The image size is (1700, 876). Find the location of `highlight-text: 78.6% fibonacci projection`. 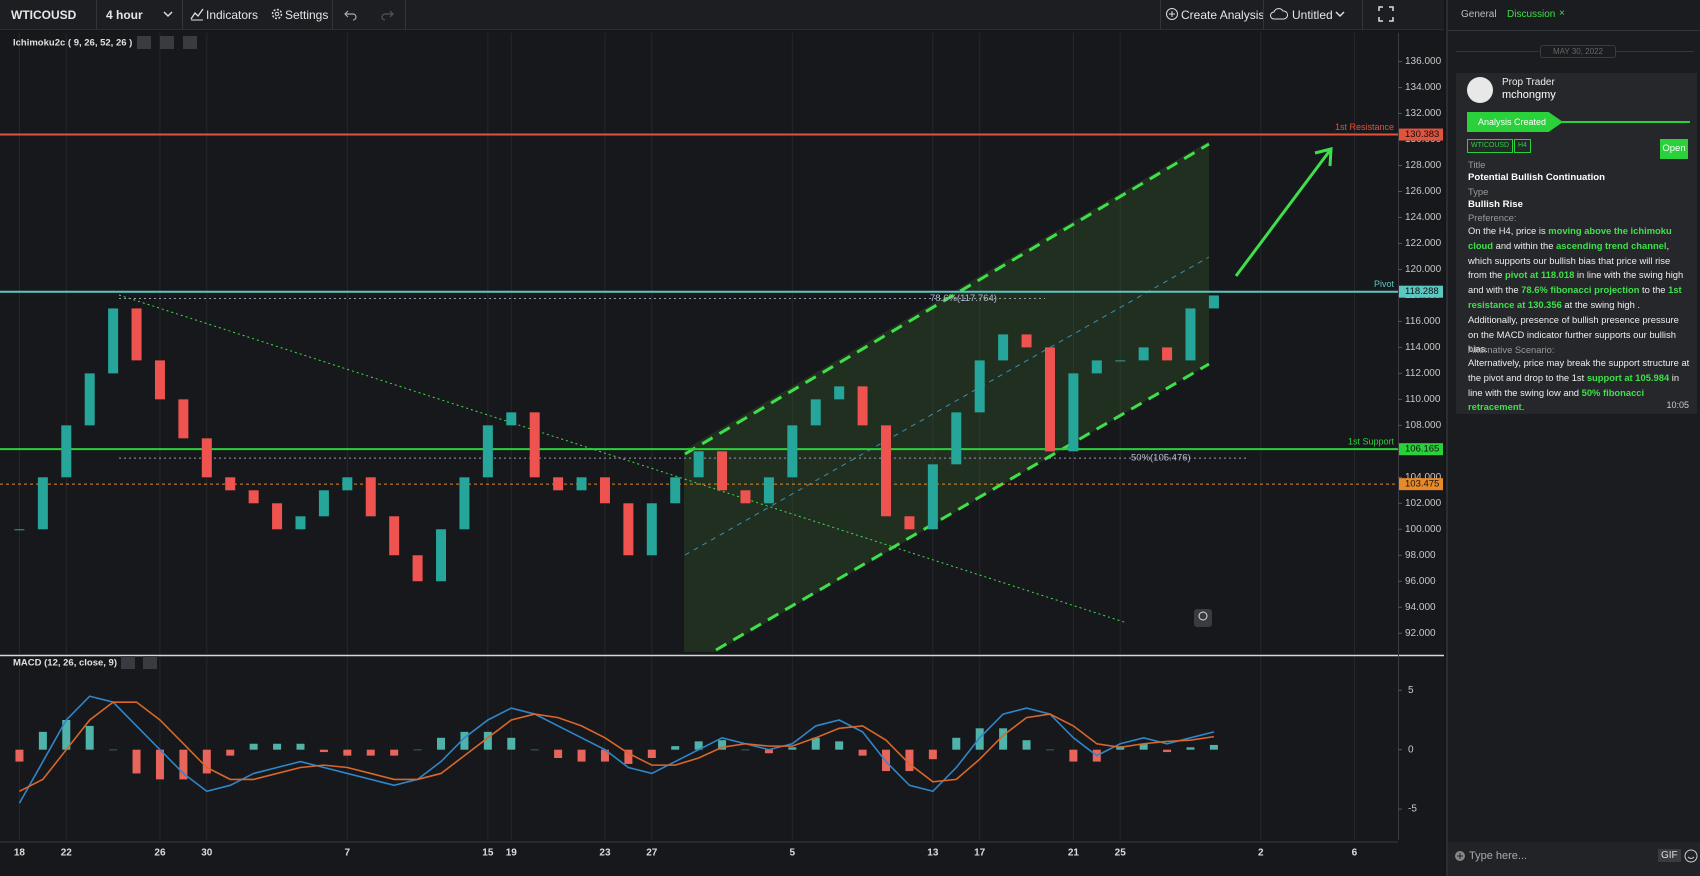

highlight-text: 78.6% fibonacci projection is located at coordinates (1580, 290).